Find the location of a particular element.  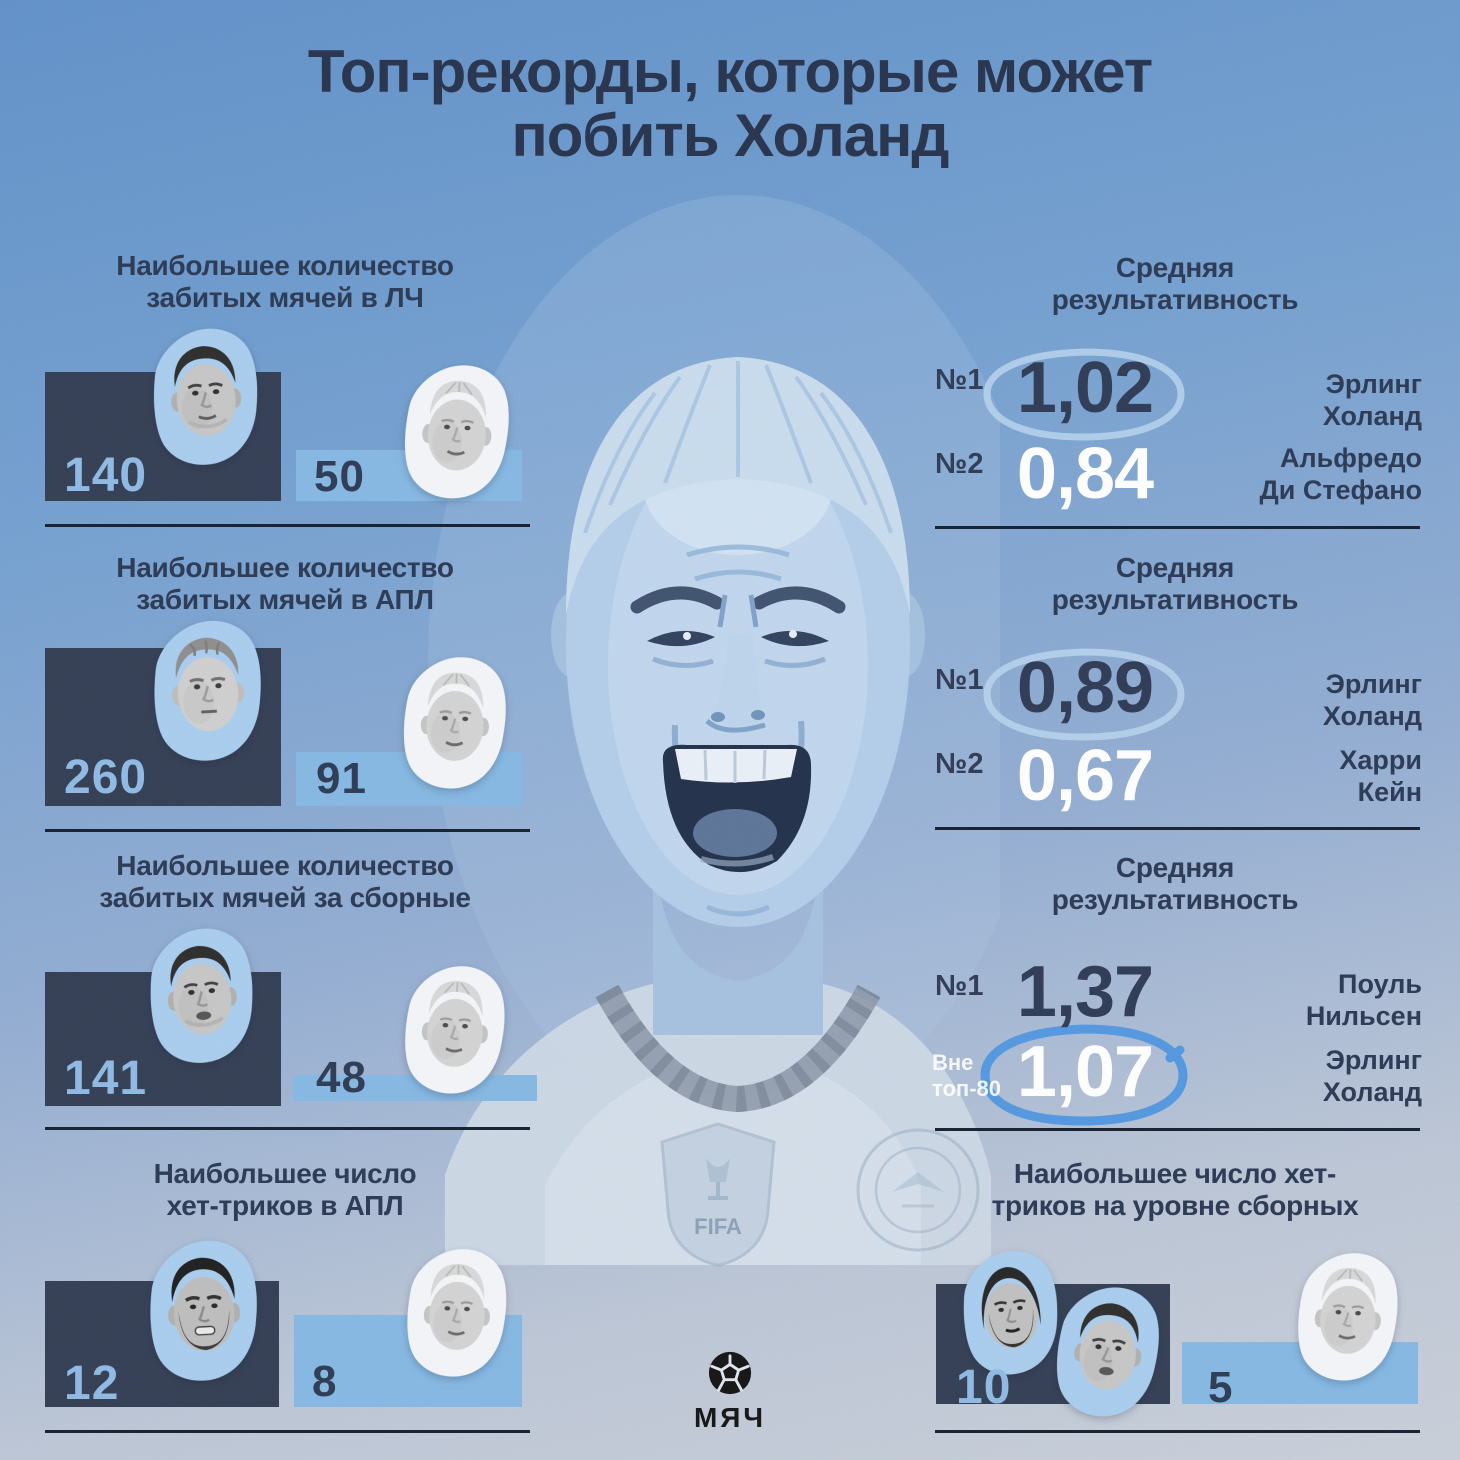

stat-value: 0,67 is located at coordinates (1085, 776).